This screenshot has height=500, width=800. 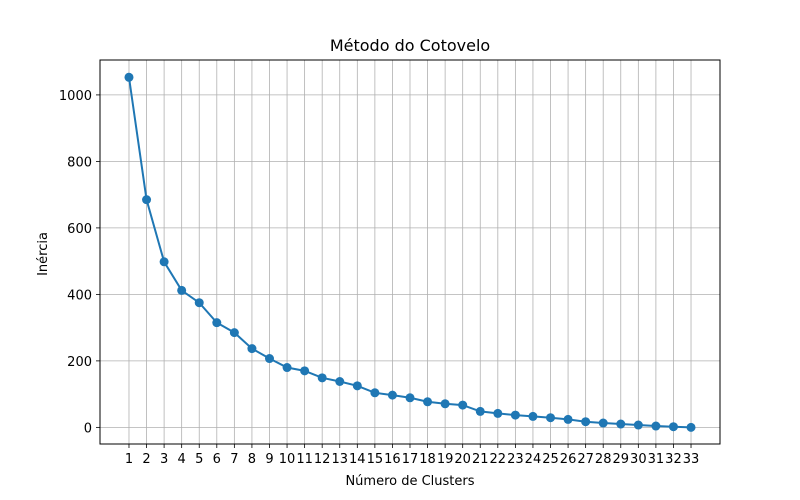 I want to click on x-tick-label: 16, so click(x=392, y=459).